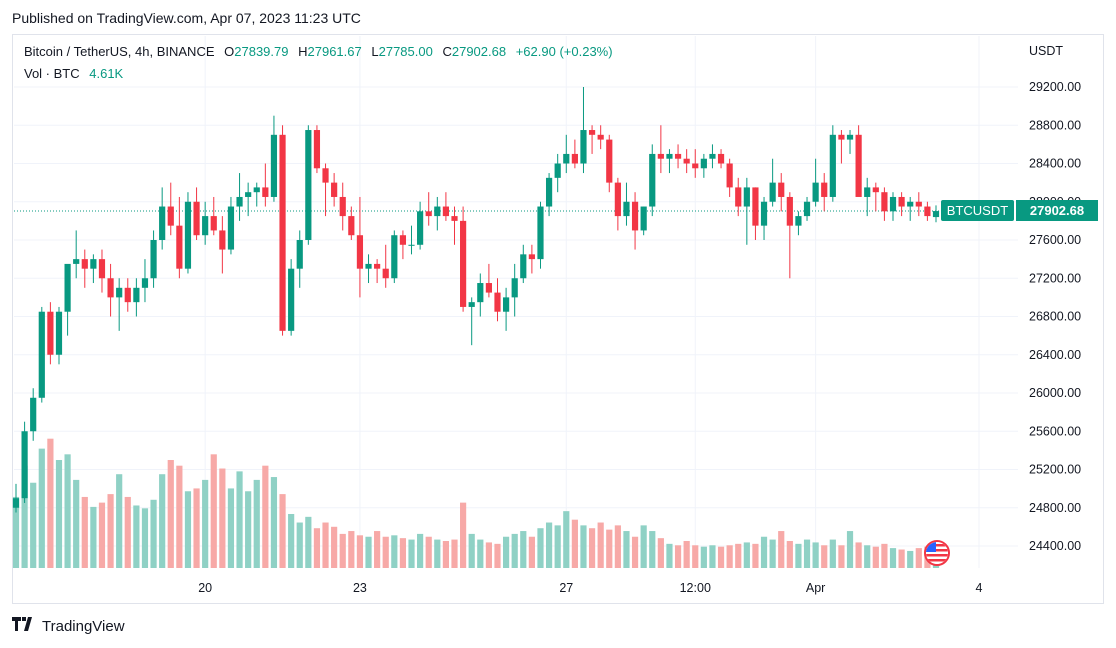  Describe the element at coordinates (937, 553) in the screenshot. I see `us-flag-icon` at that location.